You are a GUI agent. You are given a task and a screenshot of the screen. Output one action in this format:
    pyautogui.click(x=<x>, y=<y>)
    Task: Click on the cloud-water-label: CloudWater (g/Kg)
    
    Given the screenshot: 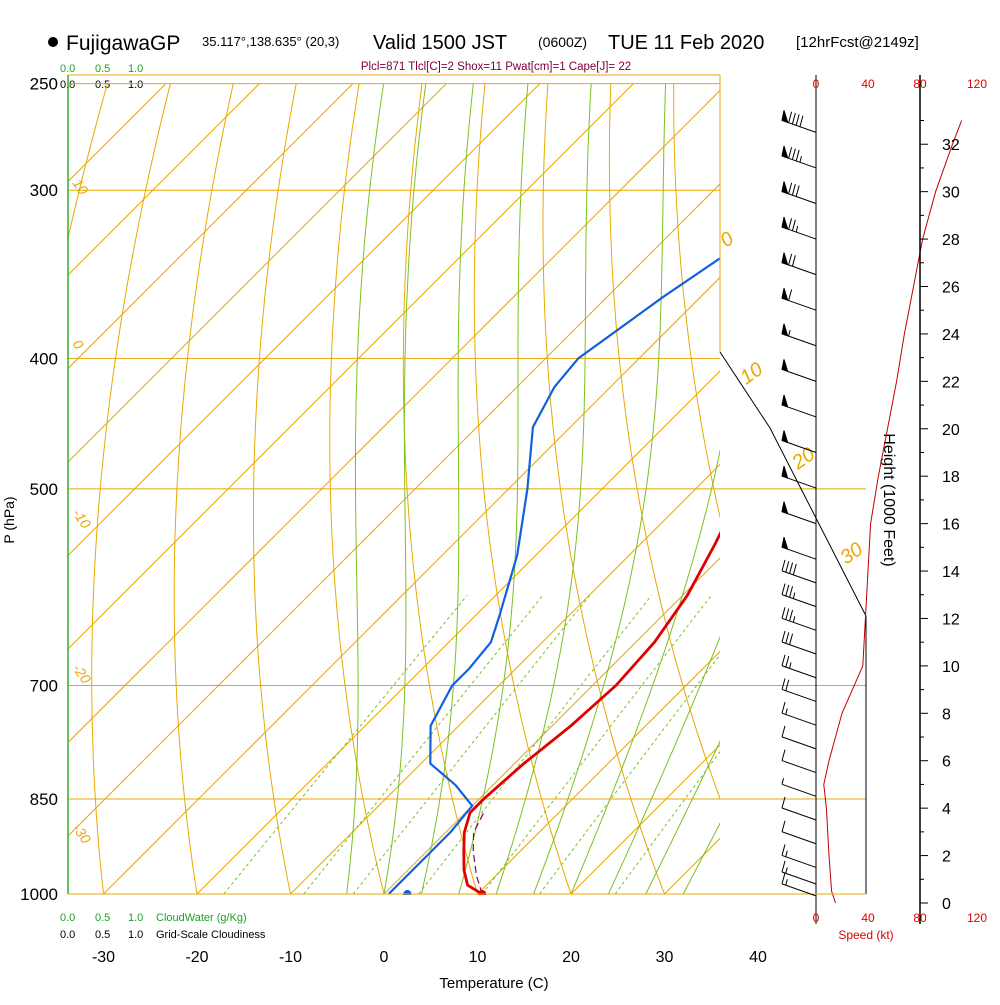 What is the action you would take?
    pyautogui.click(x=201, y=918)
    